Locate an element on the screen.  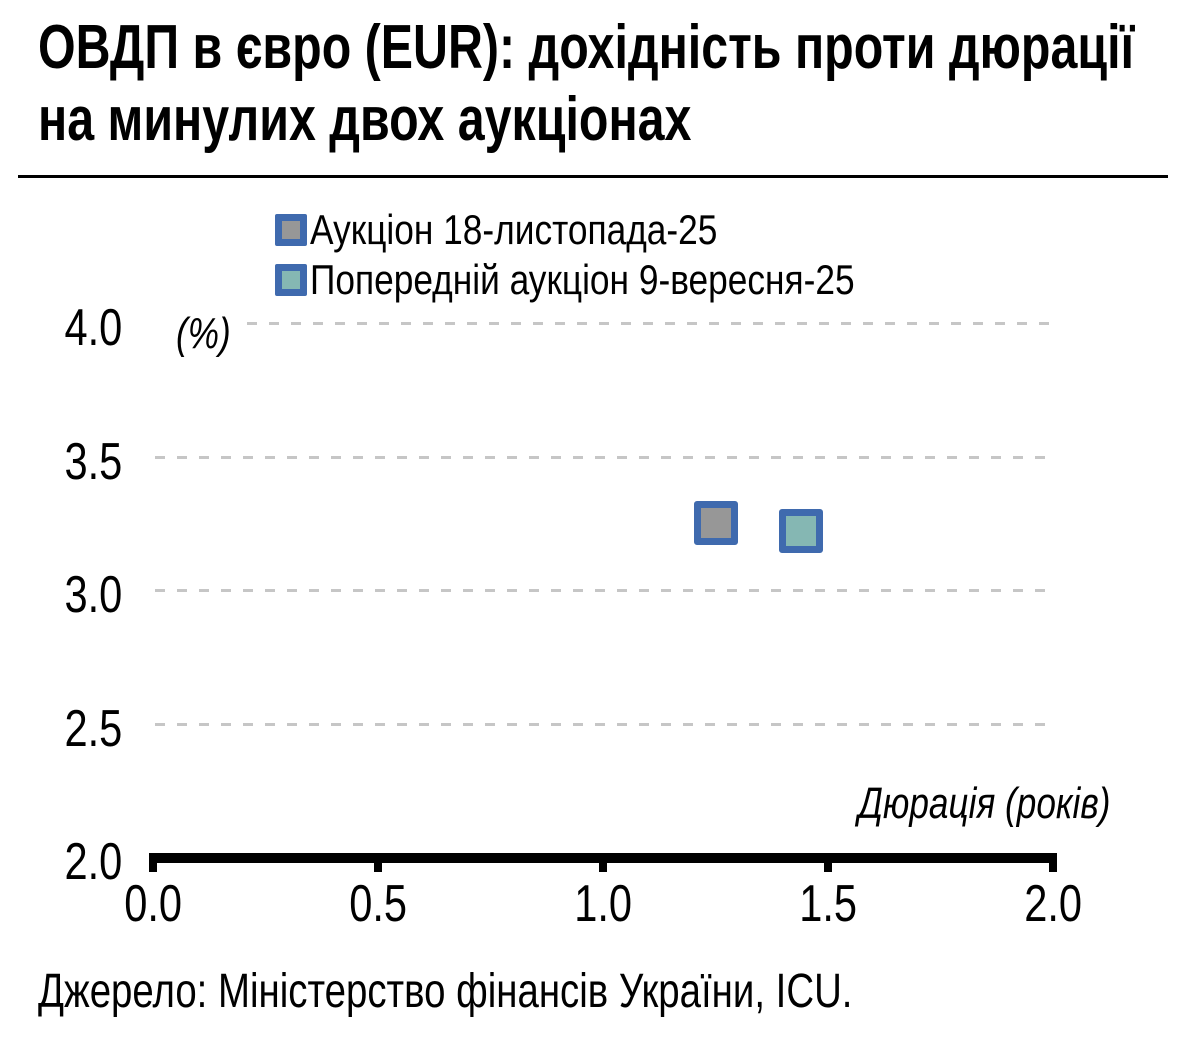
y-tick-label: 3.5 is located at coordinates (93, 461).